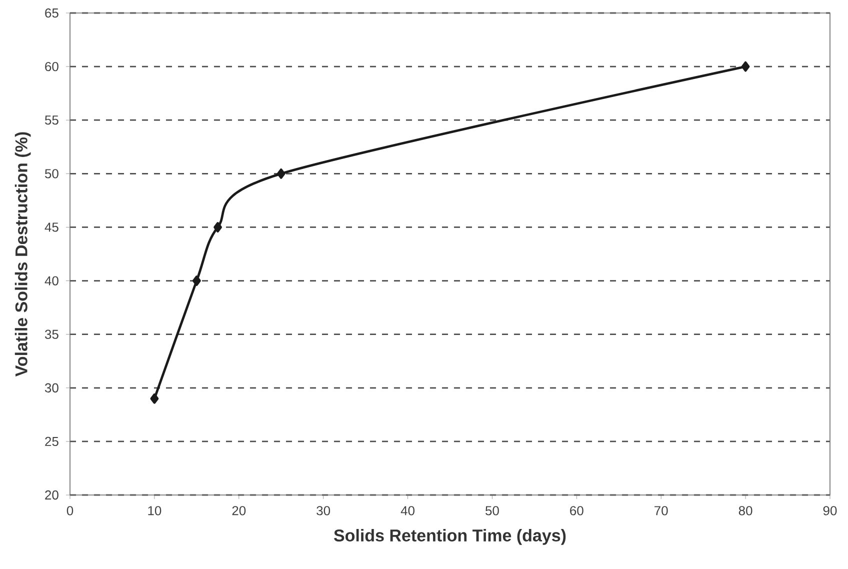 Image resolution: width=848 pixels, height=569 pixels. What do you see at coordinates (51, 281) in the screenshot?
I see `y-tick-label: 40` at bounding box center [51, 281].